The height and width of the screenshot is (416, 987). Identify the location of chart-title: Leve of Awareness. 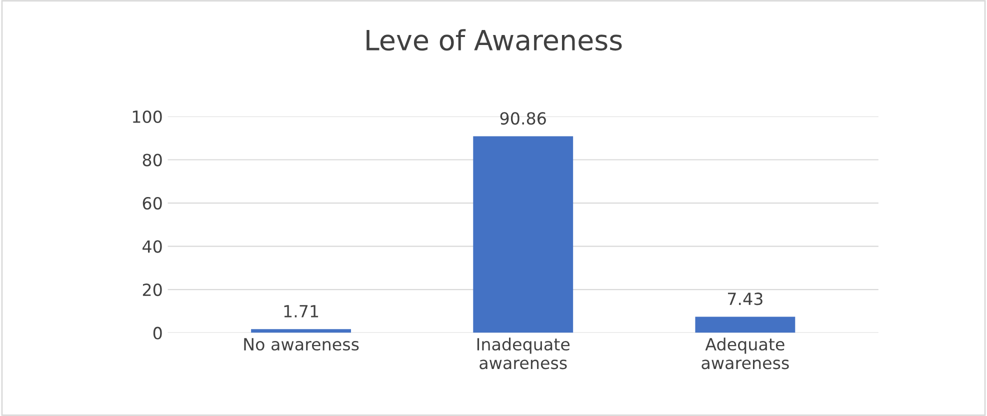
(494, 40).